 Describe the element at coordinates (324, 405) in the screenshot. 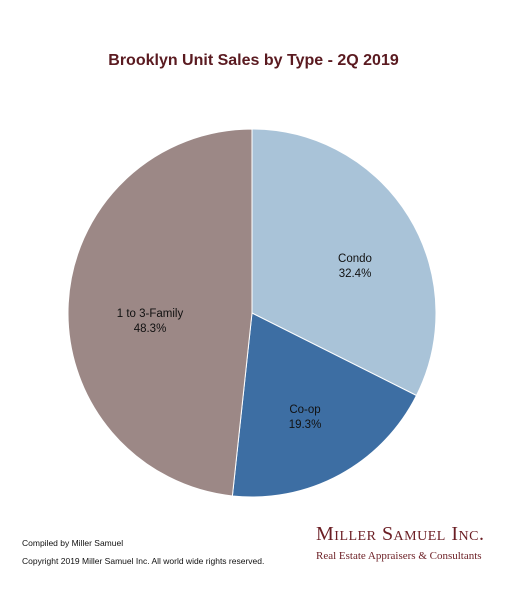

I see `pie-slice-co-op` at that location.